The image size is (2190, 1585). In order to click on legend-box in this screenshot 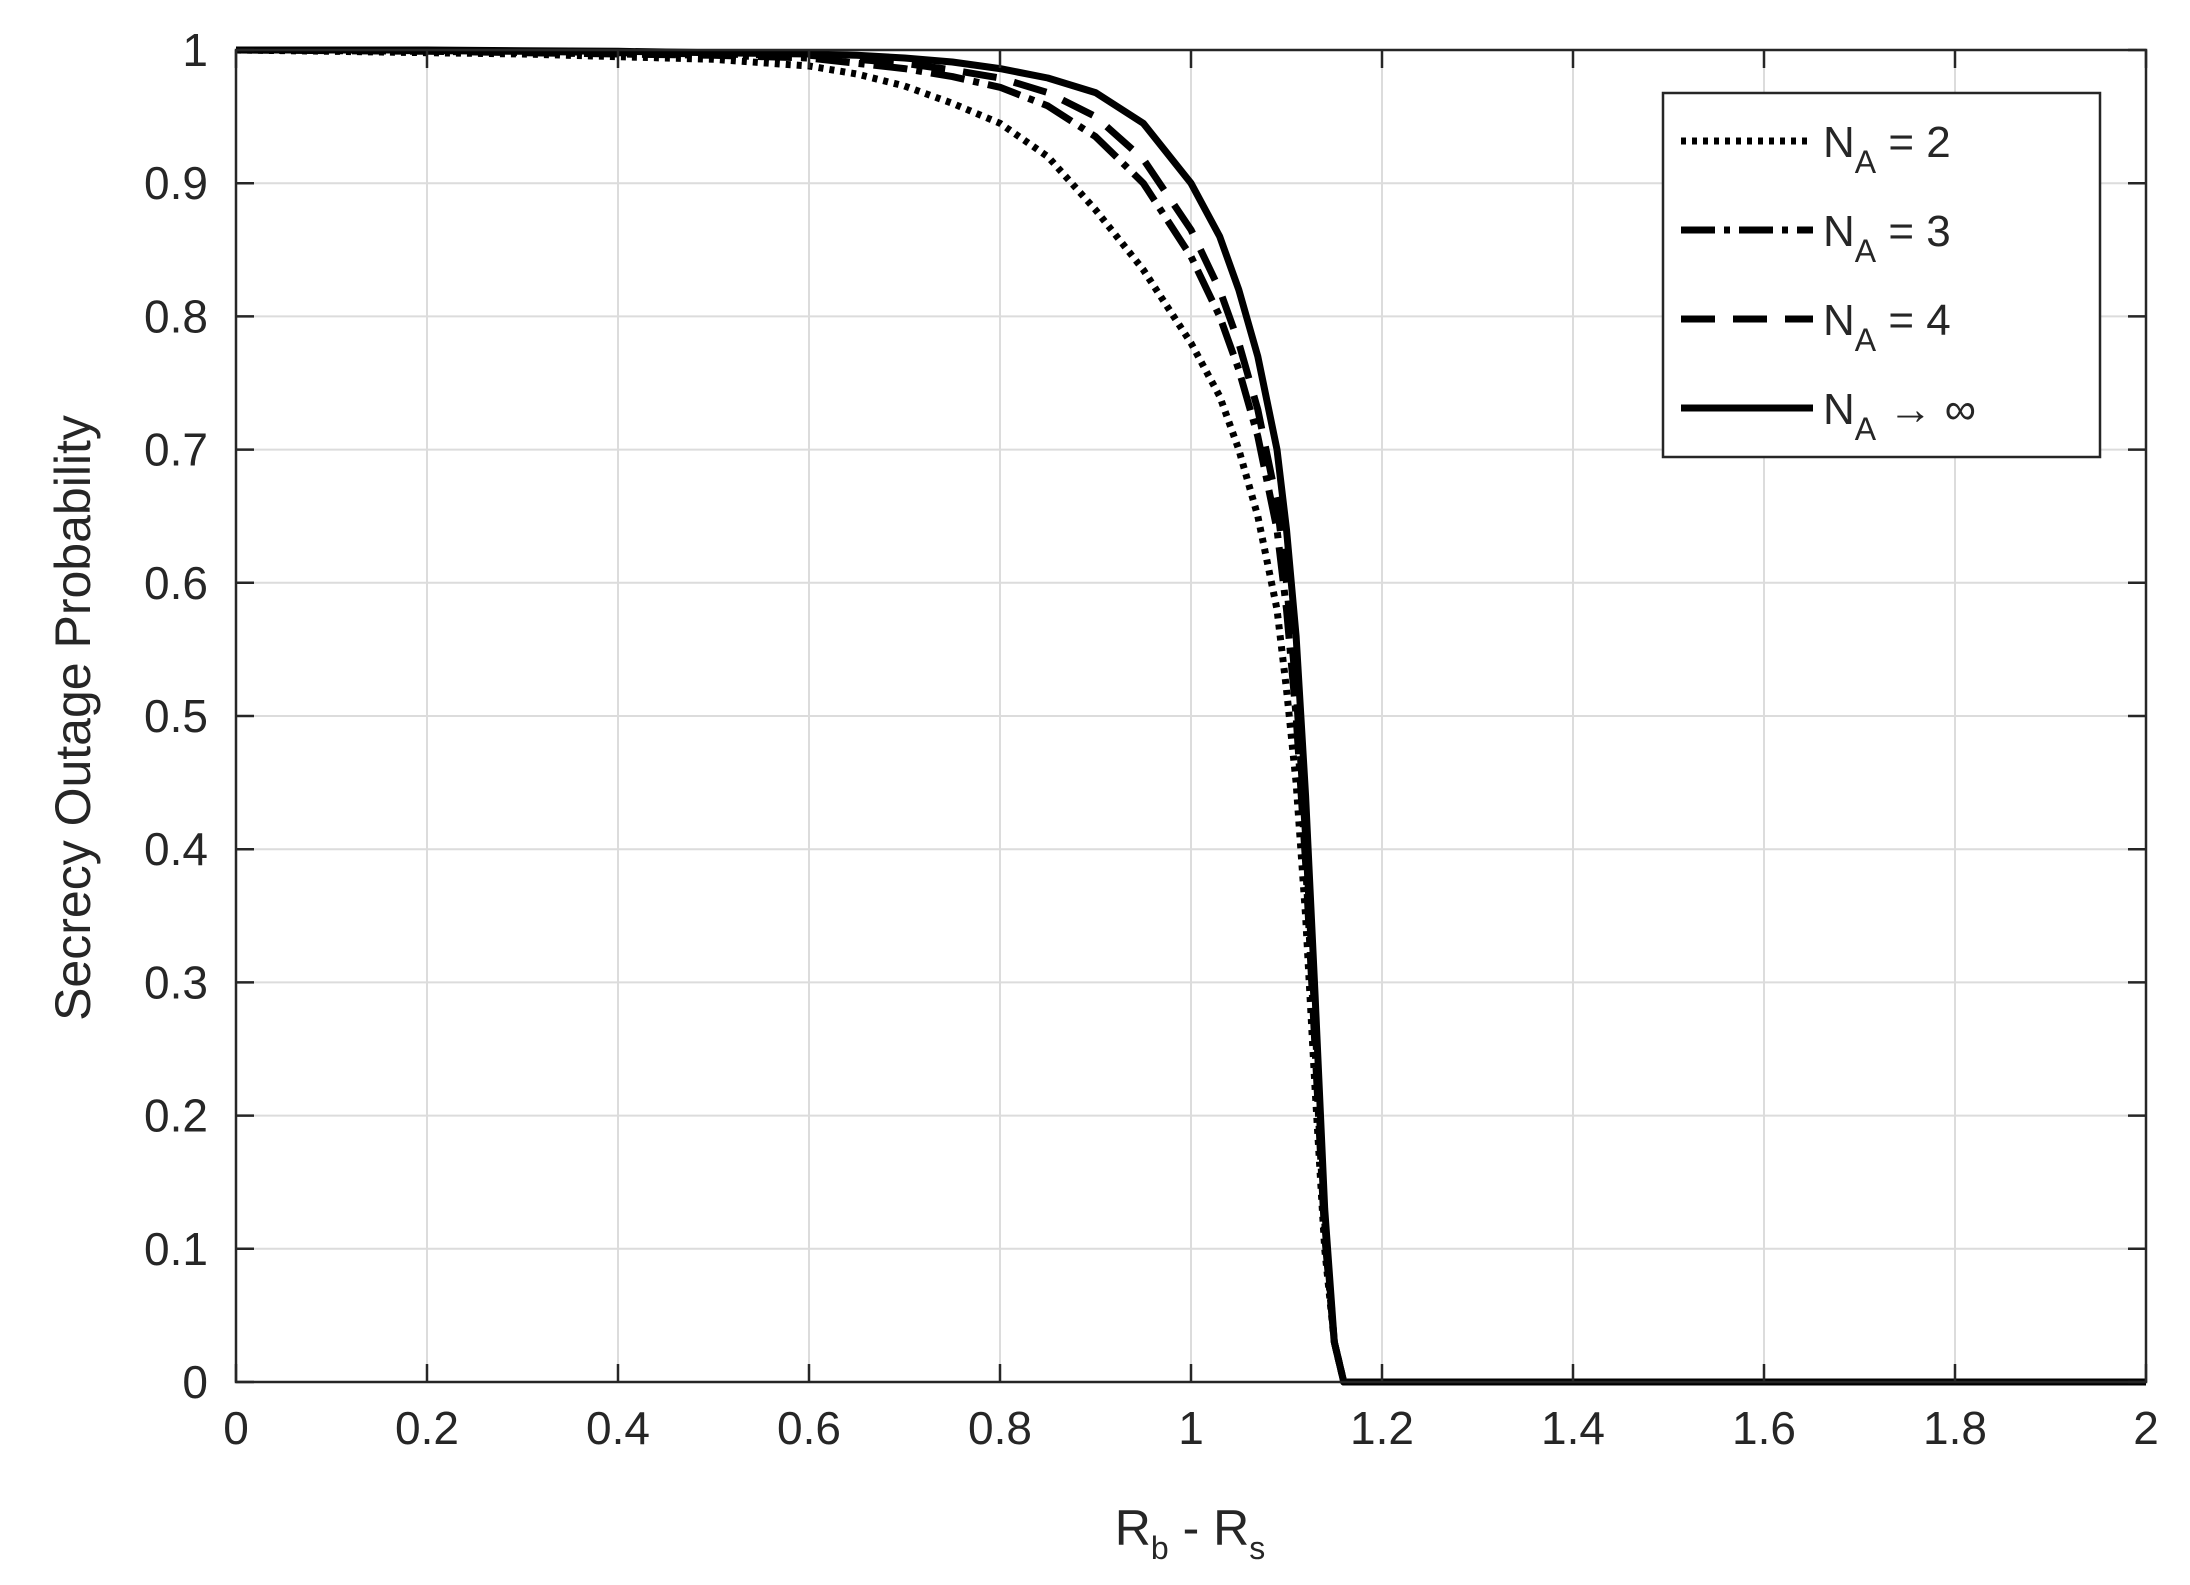, I will do `click(1881, 275)`.